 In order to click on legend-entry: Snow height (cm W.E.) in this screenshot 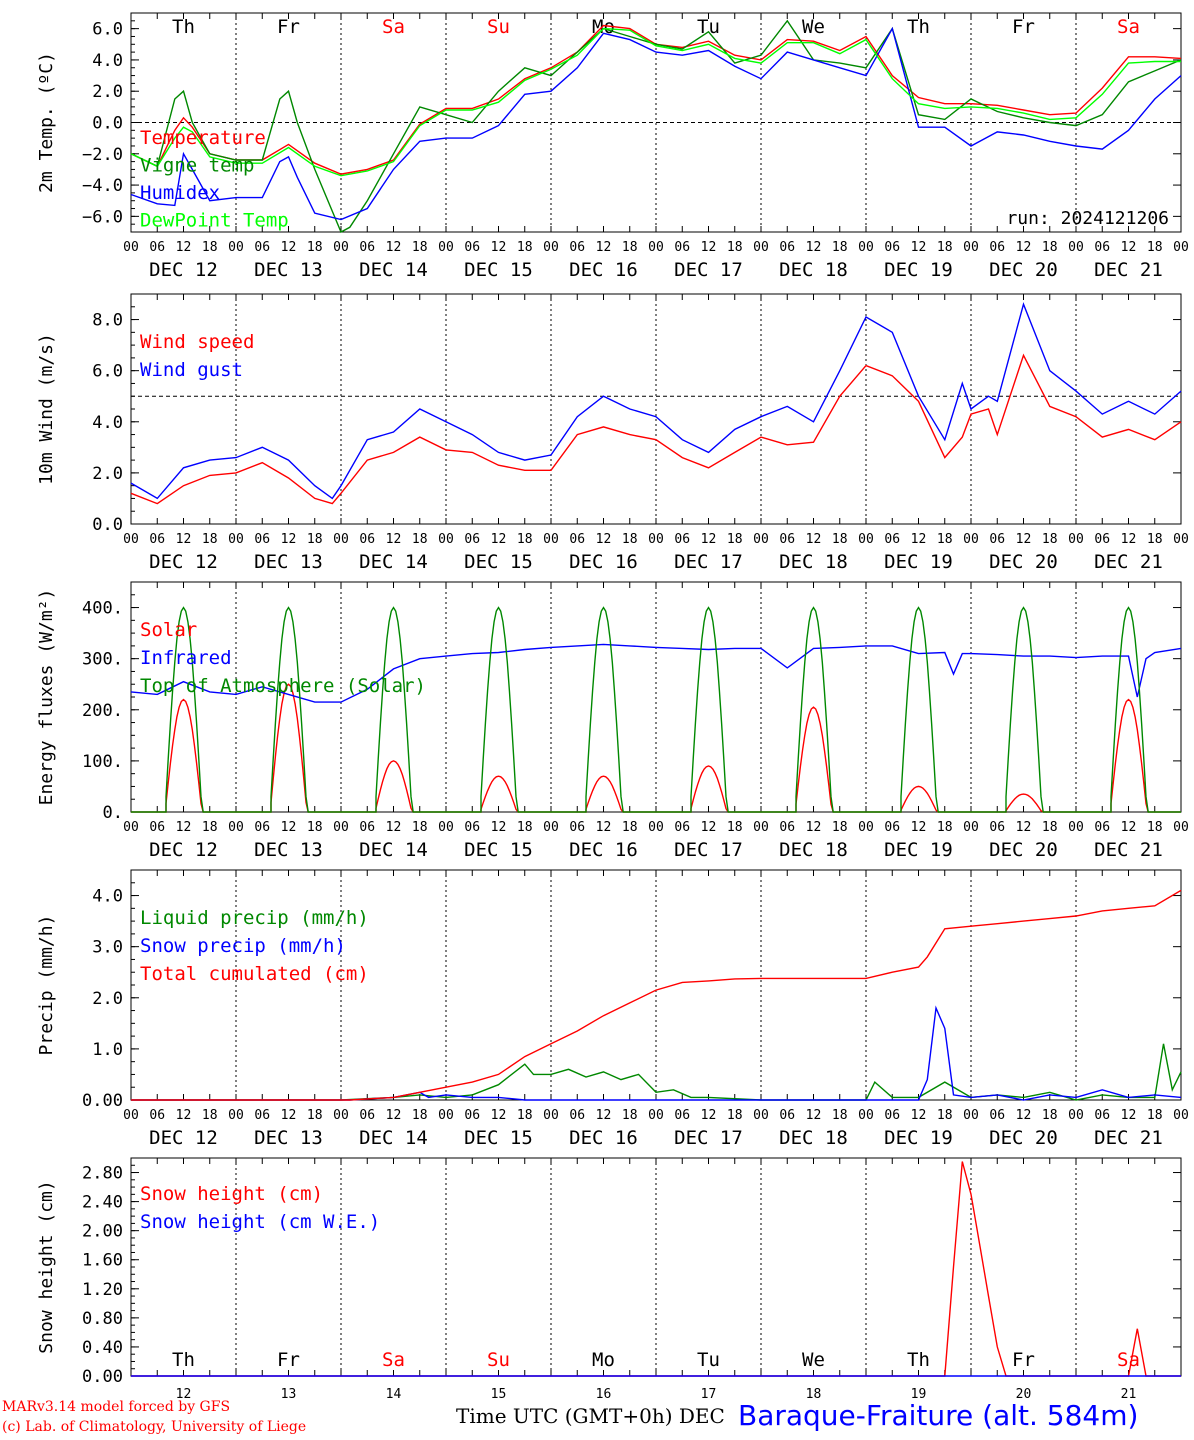, I will do `click(260, 1222)`.